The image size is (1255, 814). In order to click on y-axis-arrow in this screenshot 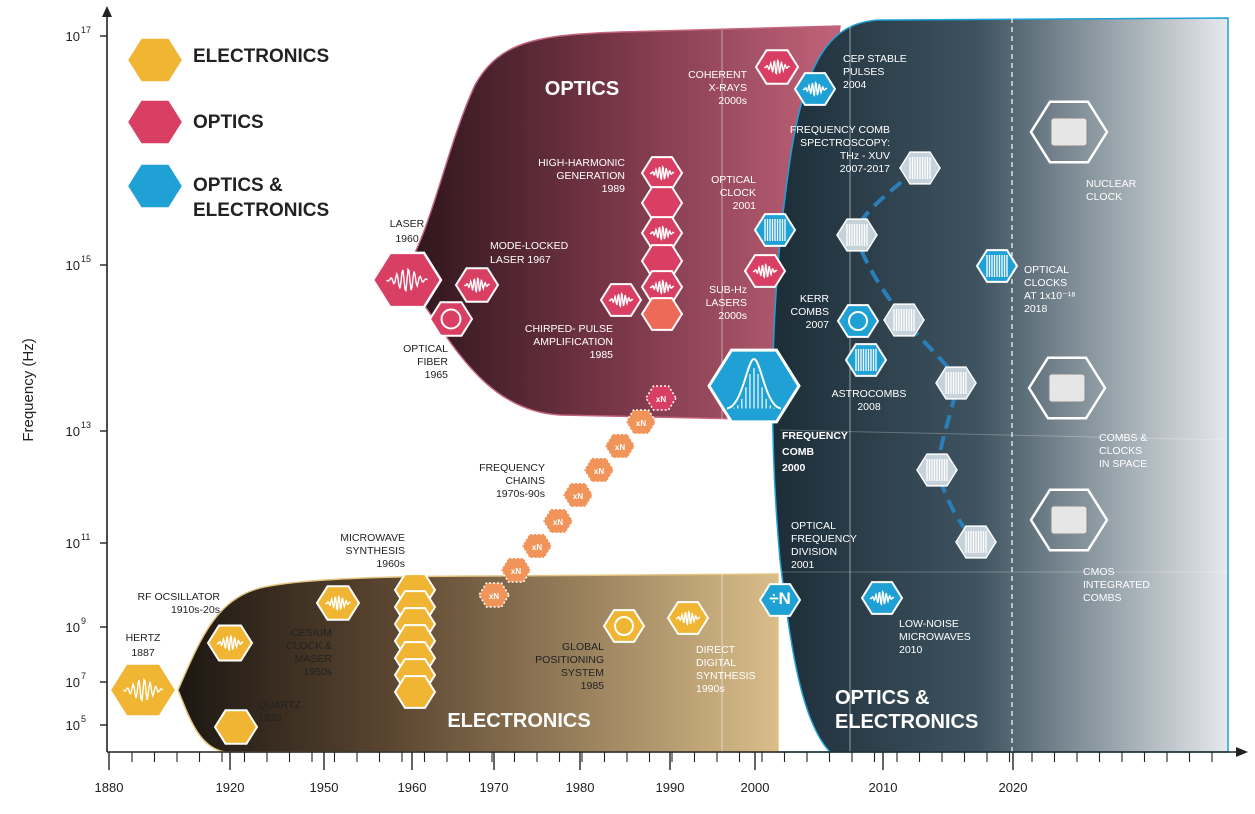, I will do `click(107, 11)`.